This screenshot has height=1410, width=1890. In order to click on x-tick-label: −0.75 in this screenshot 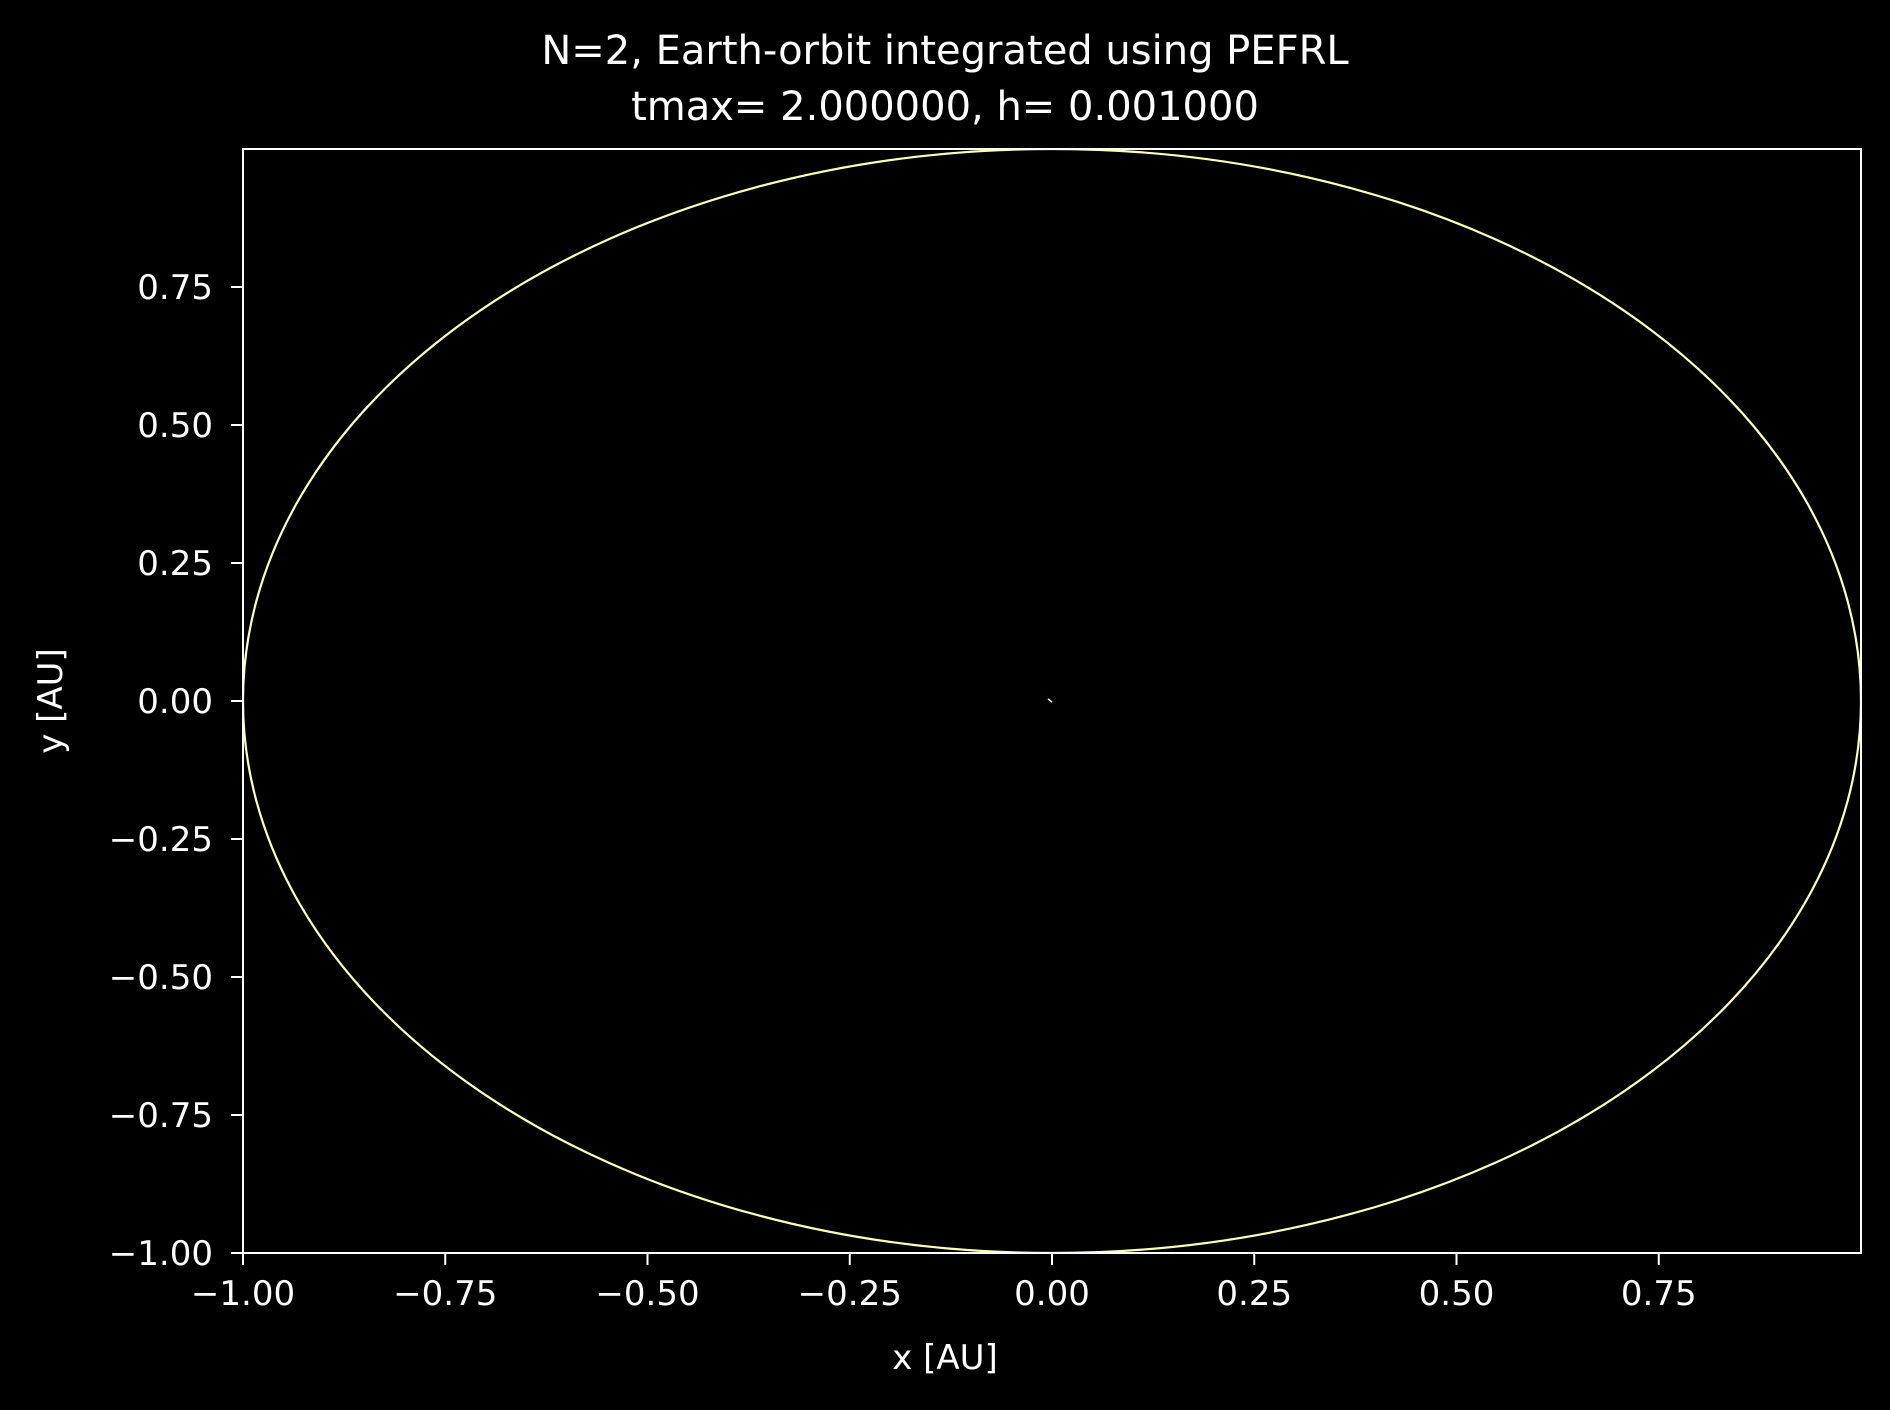, I will do `click(445, 1294)`.